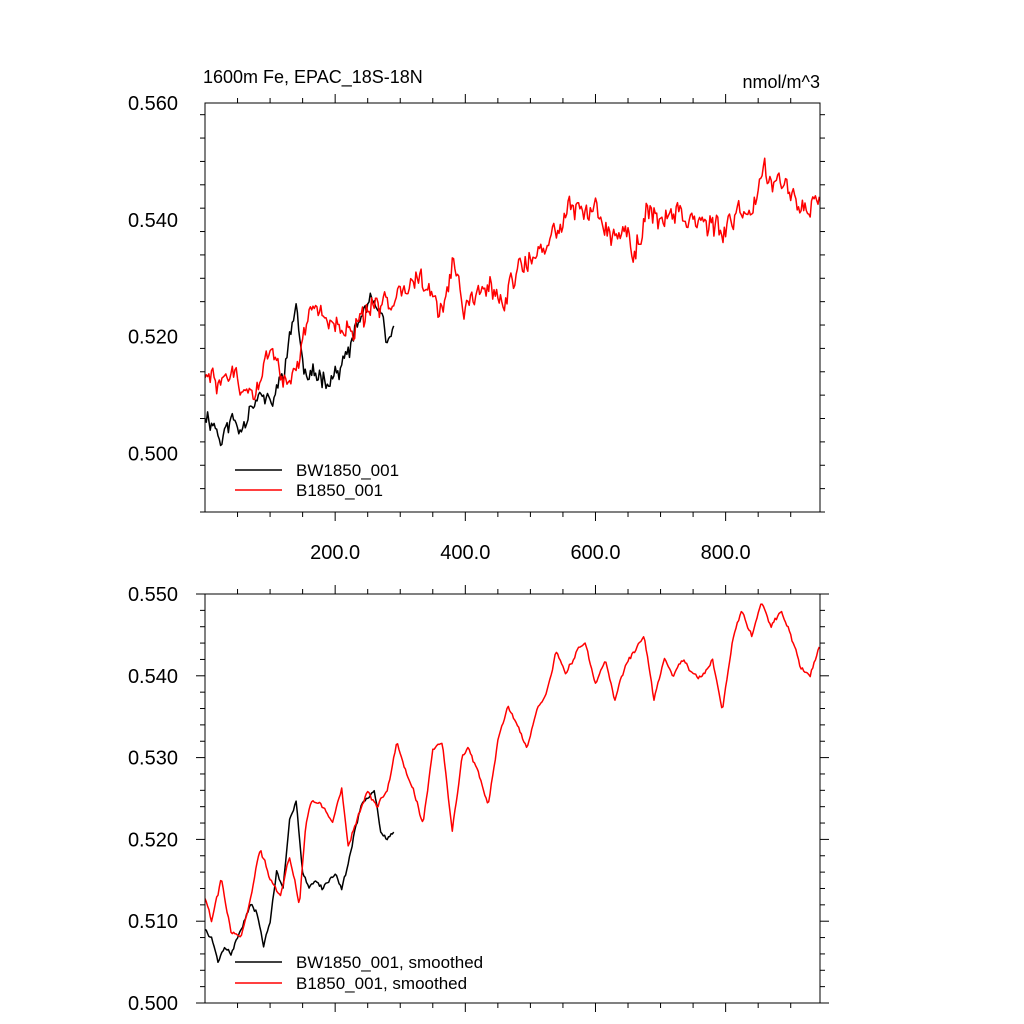  I want to click on x-tick-label: 800.0, so click(726, 553).